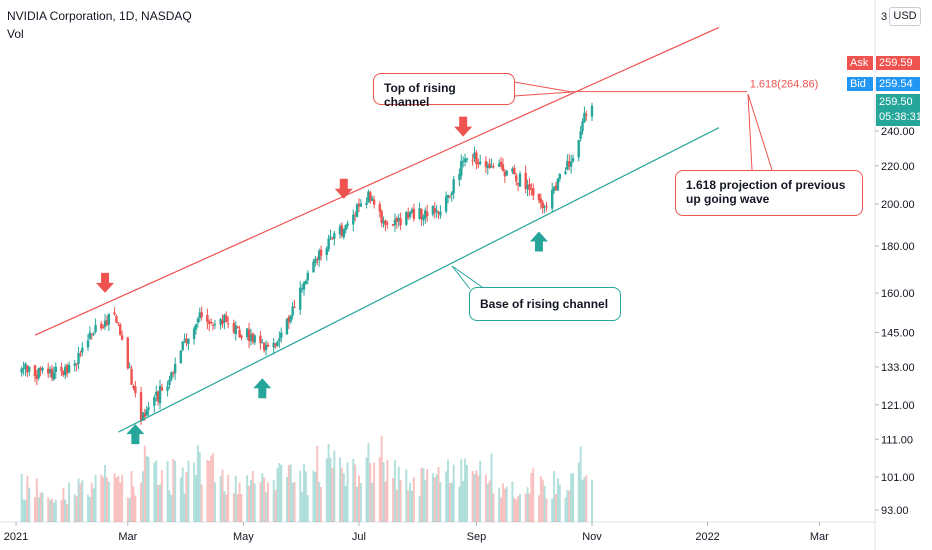 The image size is (932, 550). I want to click on callout-top-channel: Top of rising channel, so click(444, 91).